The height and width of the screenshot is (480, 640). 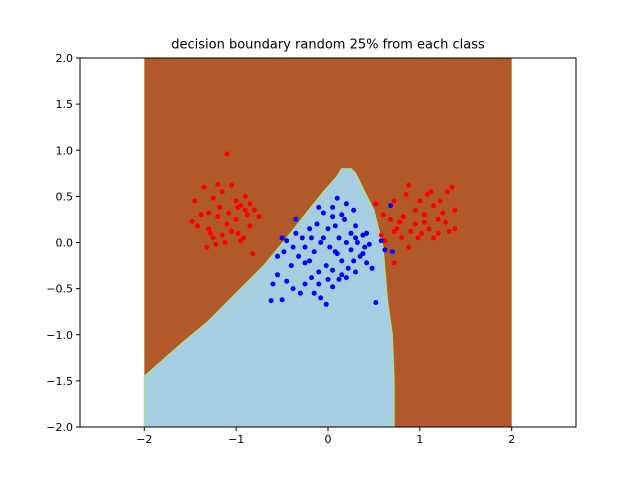 I want to click on y-tick-label: −1.0, so click(x=59, y=335).